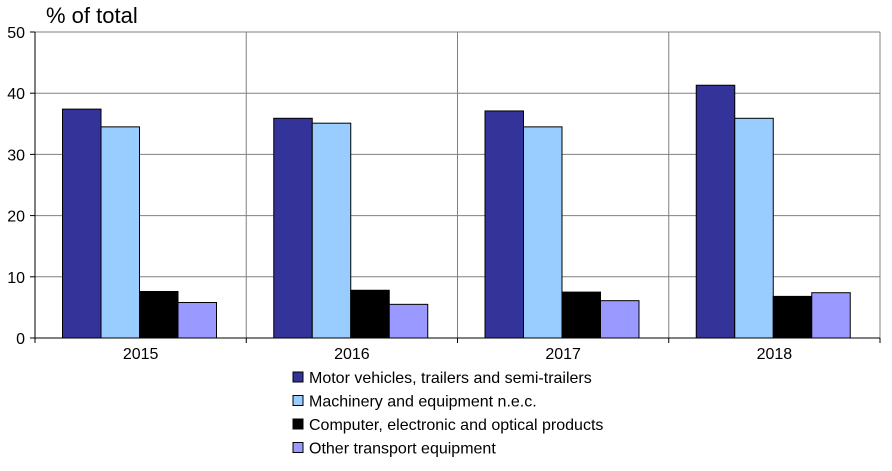 The width and height of the screenshot is (892, 471). Describe the element at coordinates (352, 354) in the screenshot. I see `x-tick-label: 2016` at that location.